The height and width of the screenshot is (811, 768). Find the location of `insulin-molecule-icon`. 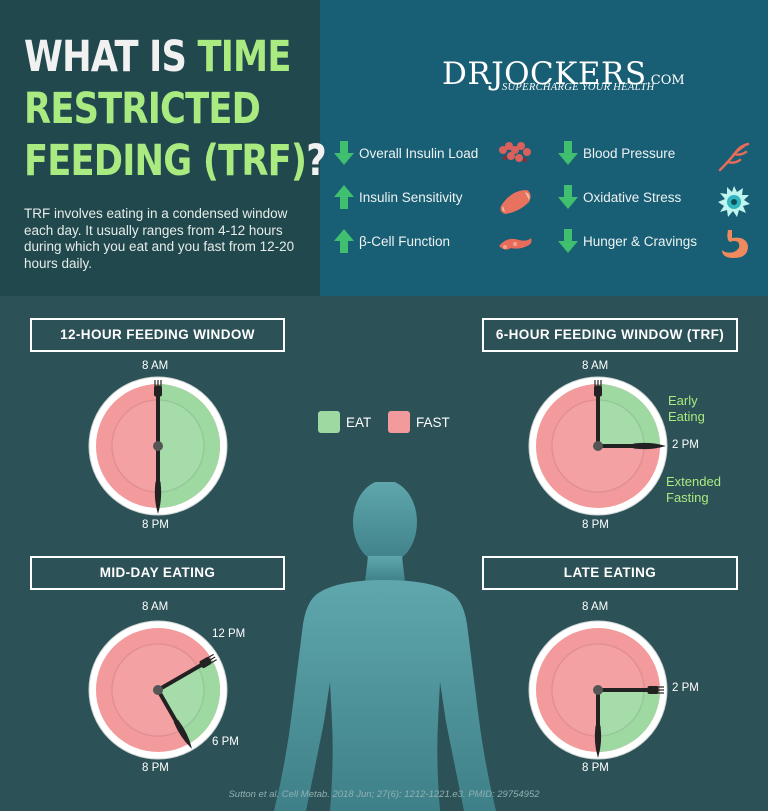

insulin-molecule-icon is located at coordinates (515, 152).